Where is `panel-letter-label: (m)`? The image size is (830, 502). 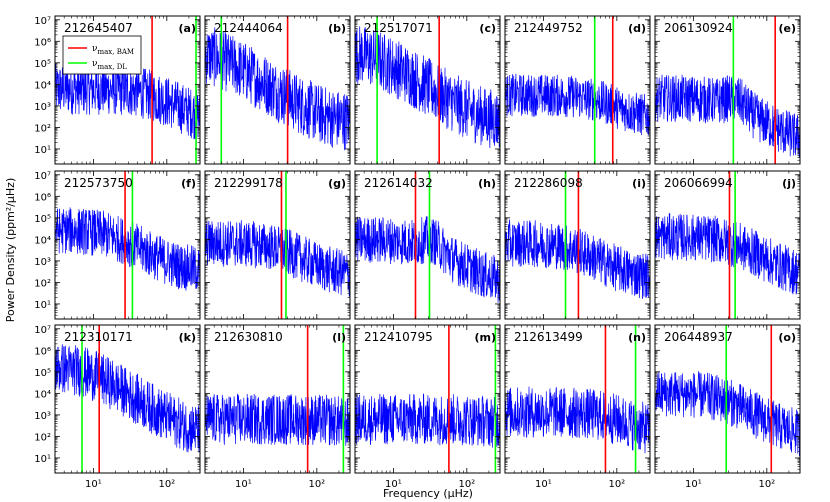 panel-letter-label: (m) is located at coordinates (485, 337).